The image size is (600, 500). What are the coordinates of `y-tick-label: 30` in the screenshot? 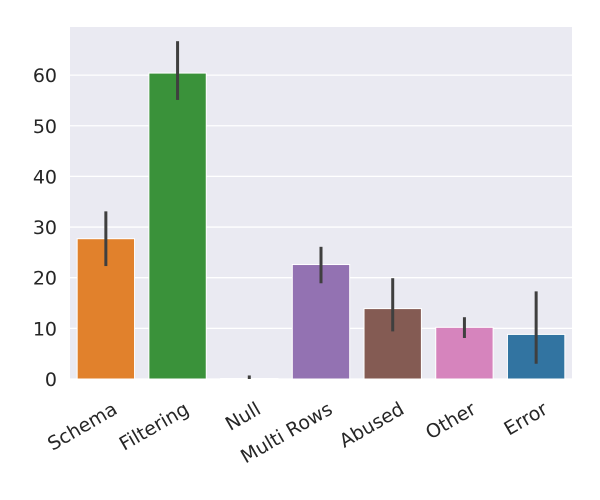 It's located at (45, 228).